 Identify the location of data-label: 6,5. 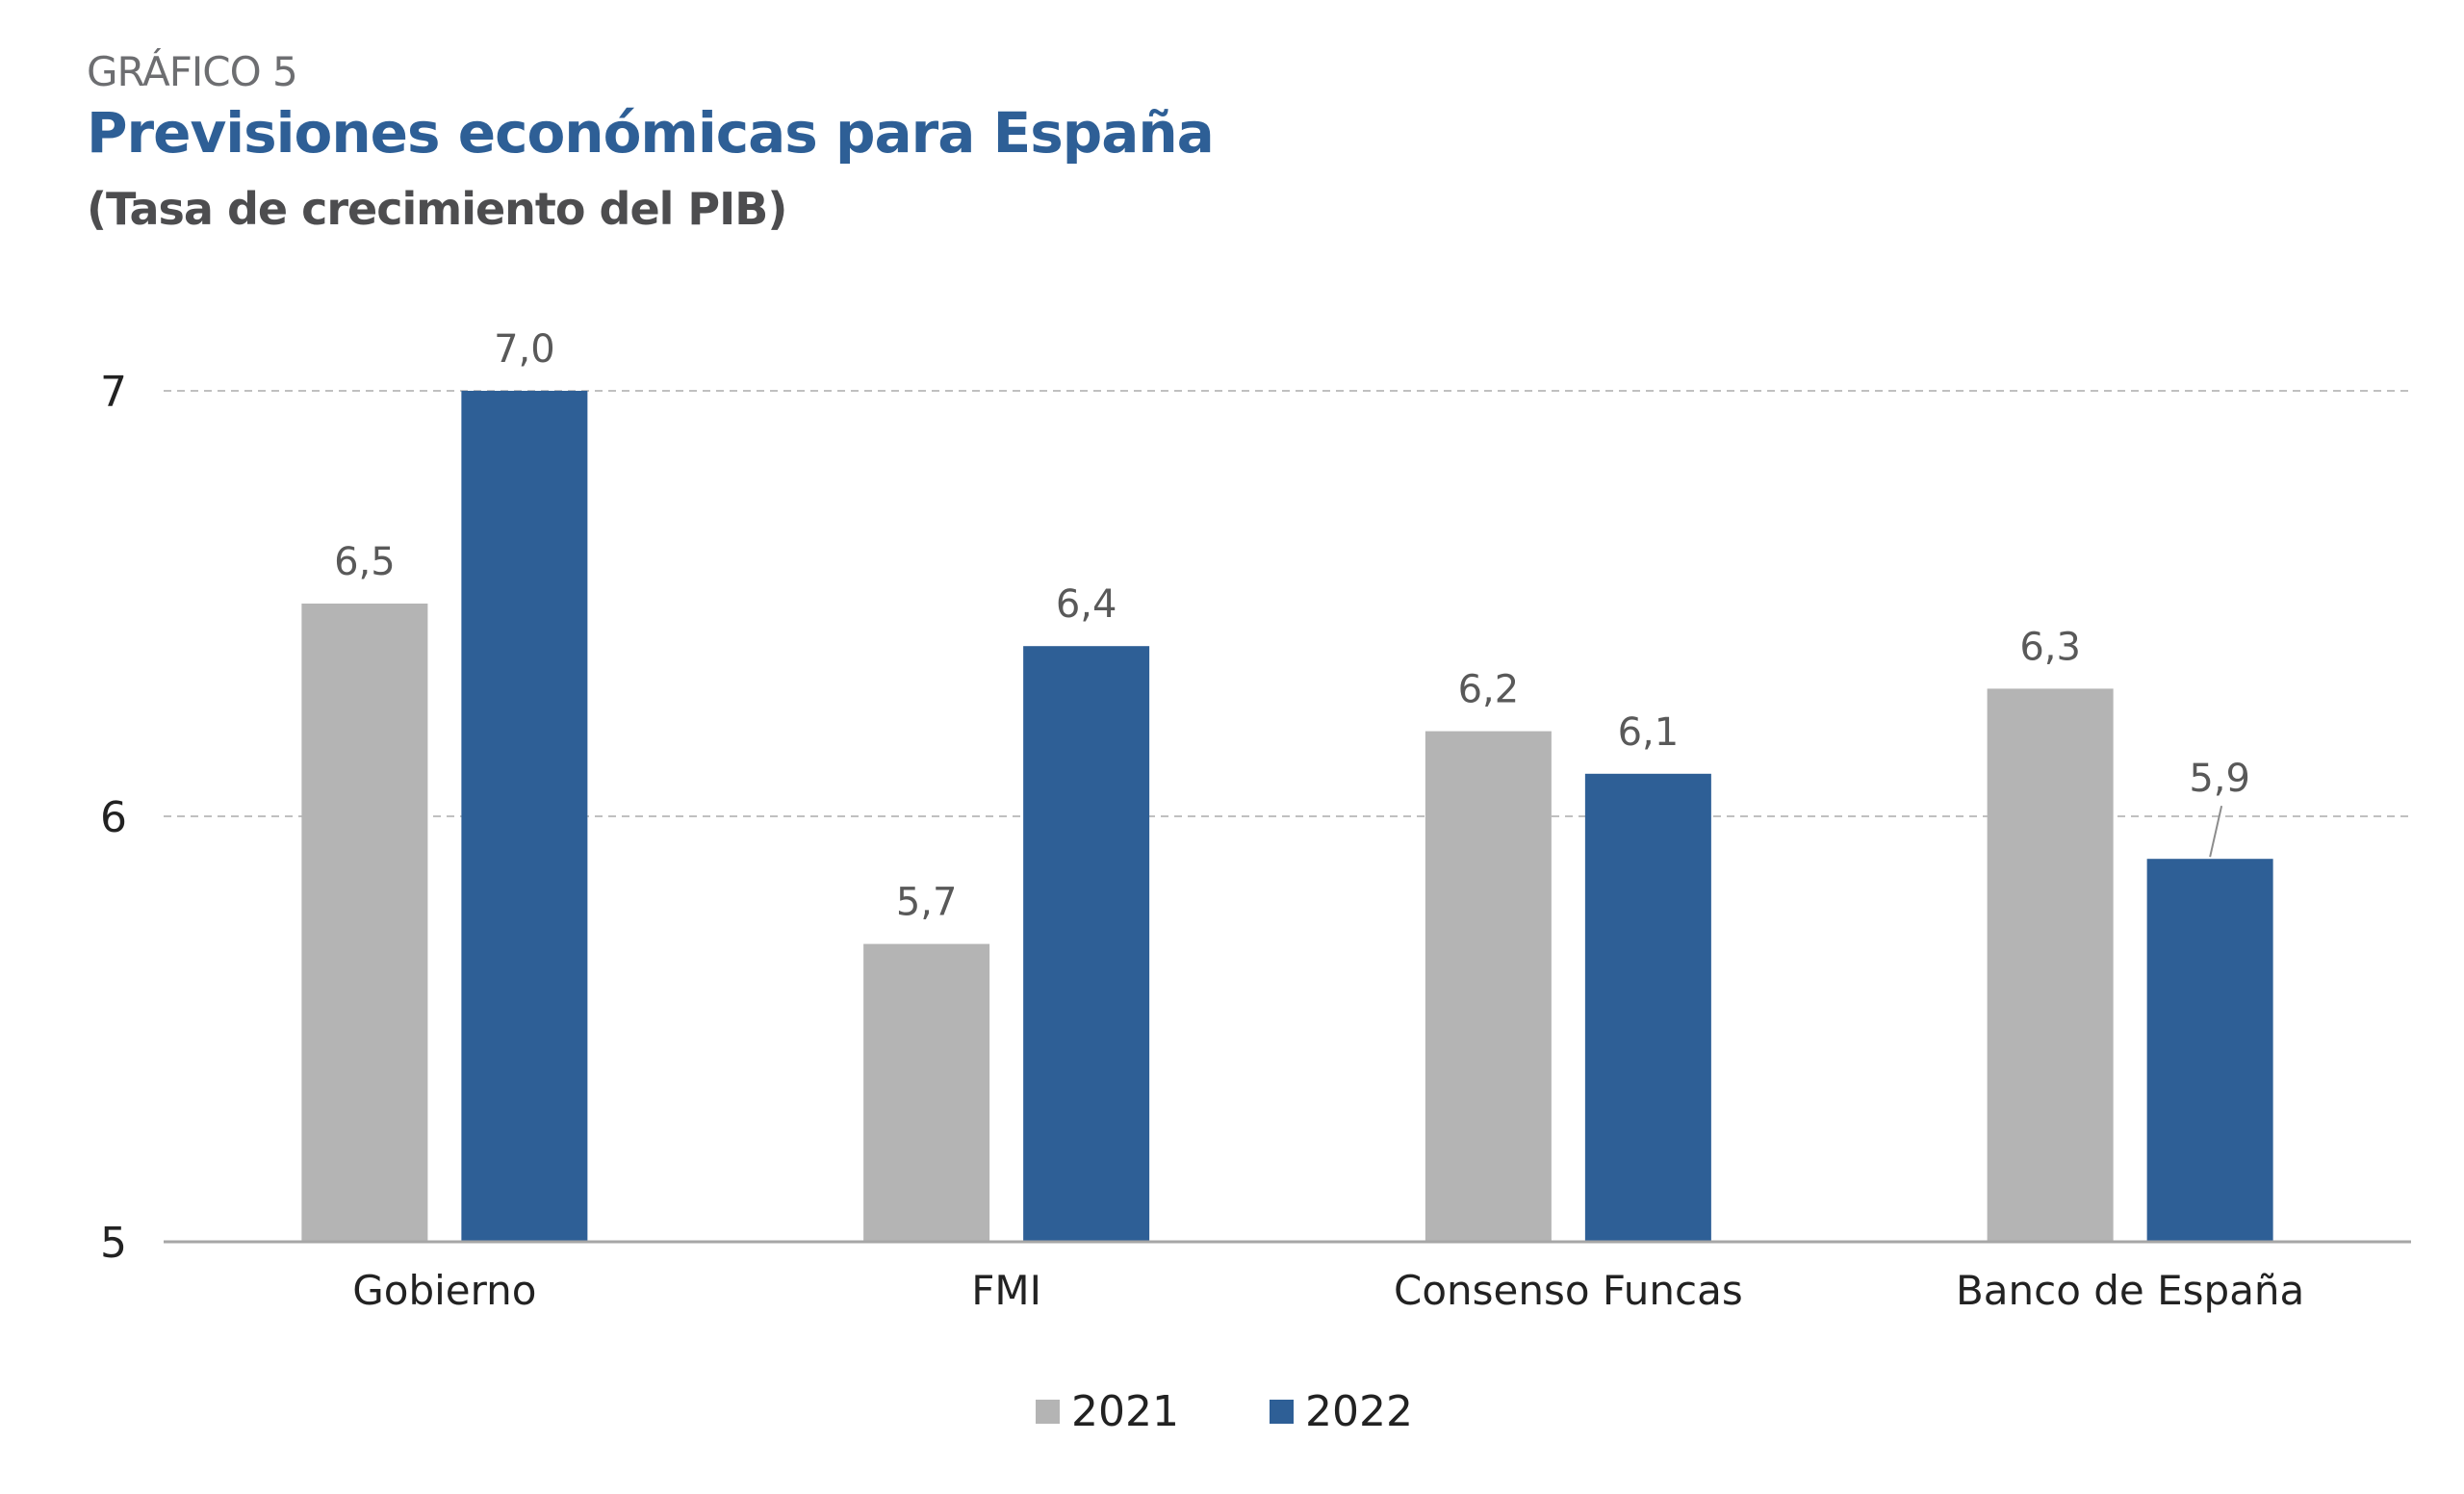
(365, 562).